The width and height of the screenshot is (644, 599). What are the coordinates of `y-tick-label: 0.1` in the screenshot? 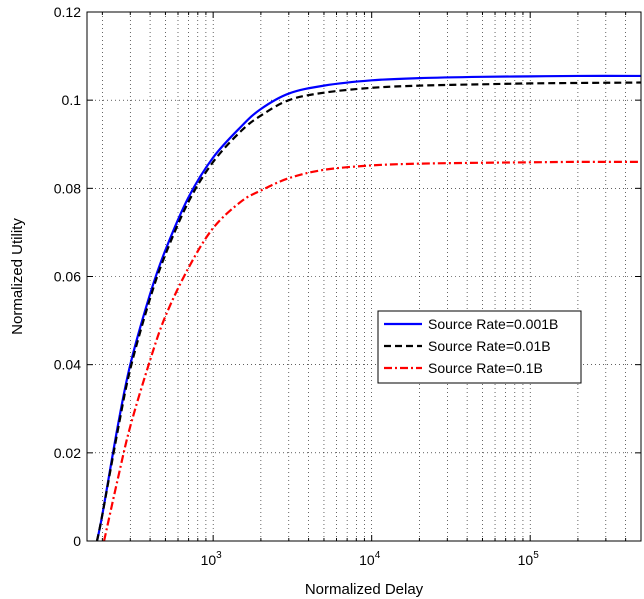 It's located at (72, 100).